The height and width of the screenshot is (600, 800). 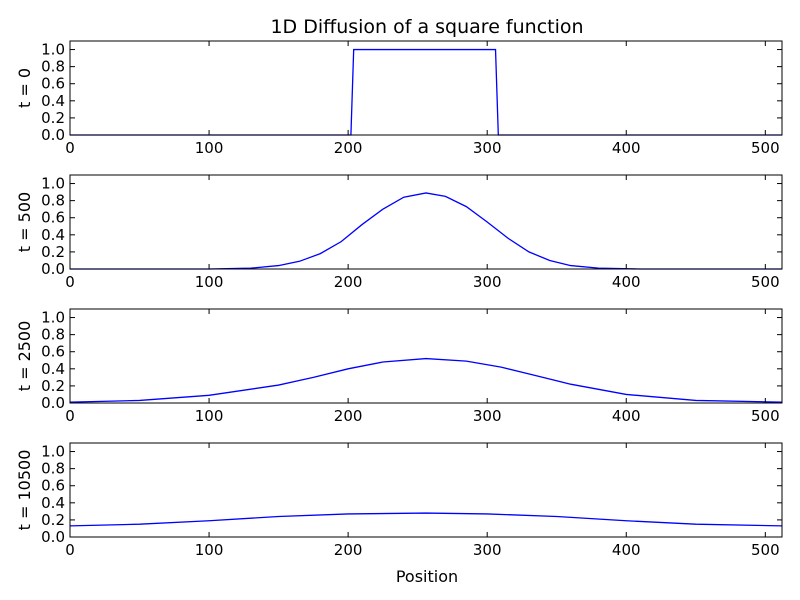 What do you see at coordinates (209, 148) in the screenshot?
I see `x-tick-label-0-1: 100` at bounding box center [209, 148].